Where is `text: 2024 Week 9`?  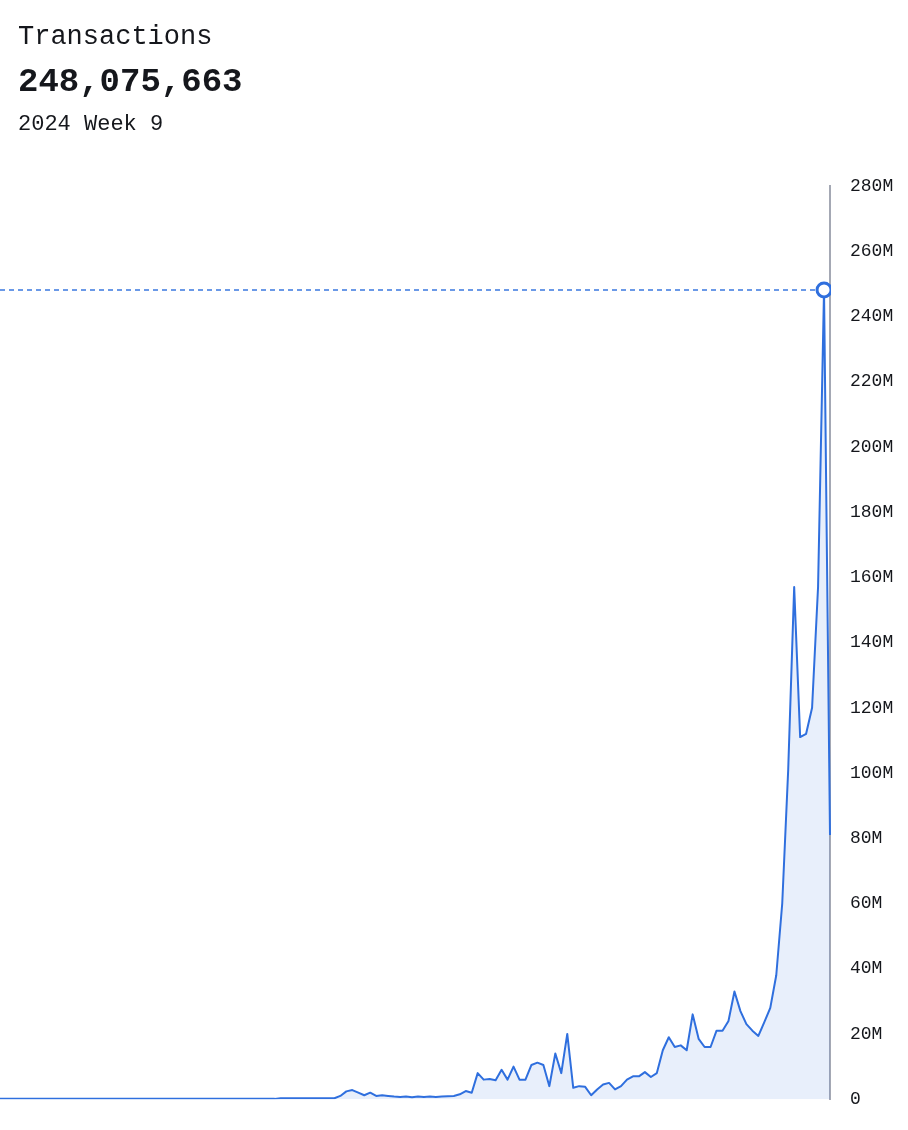
text: 2024 Week 9 is located at coordinates (91, 125).